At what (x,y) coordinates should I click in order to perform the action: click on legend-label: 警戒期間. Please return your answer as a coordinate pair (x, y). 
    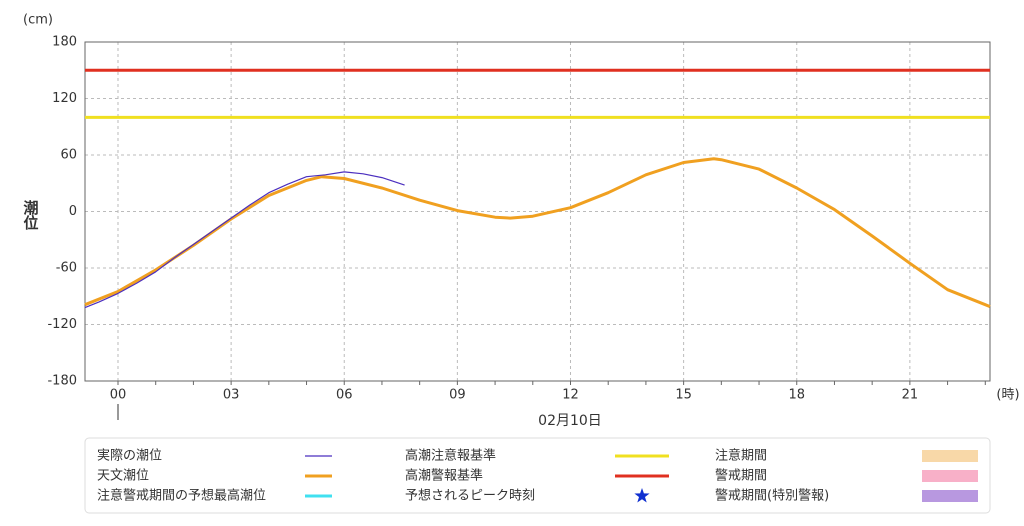
    Looking at the image, I should click on (741, 476).